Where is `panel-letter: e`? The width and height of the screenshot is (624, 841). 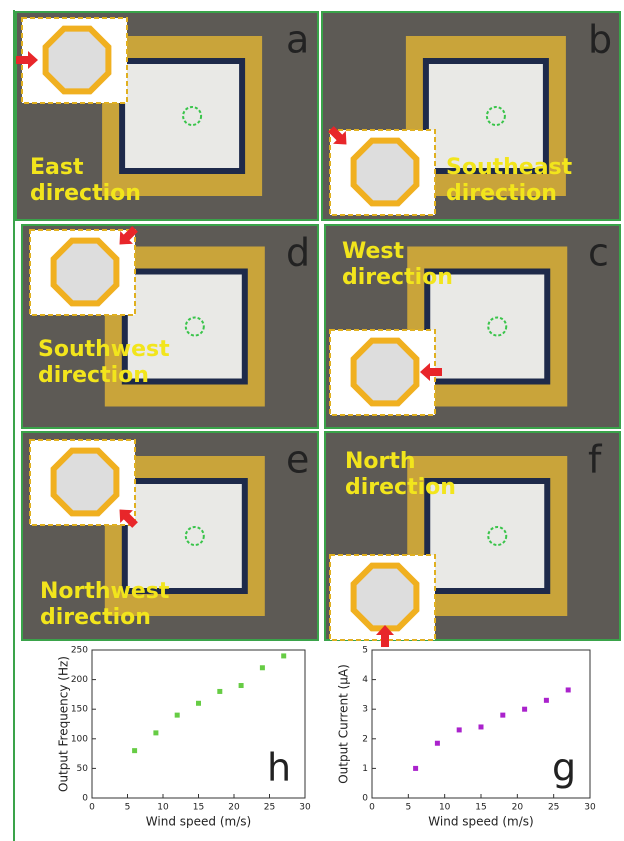 panel-letter: e is located at coordinates (297, 460).